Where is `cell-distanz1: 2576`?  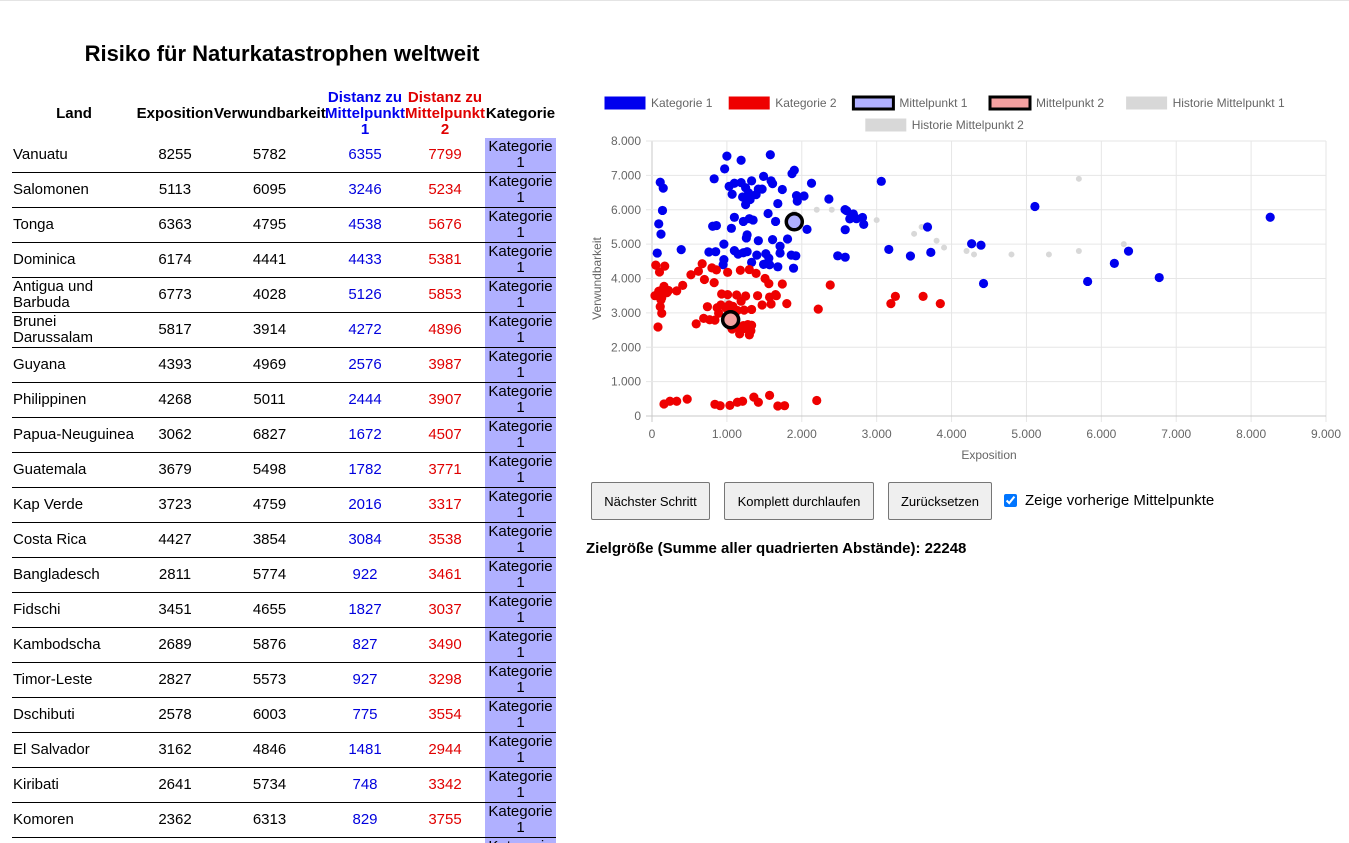
cell-distanz1: 2576 is located at coordinates (365, 365).